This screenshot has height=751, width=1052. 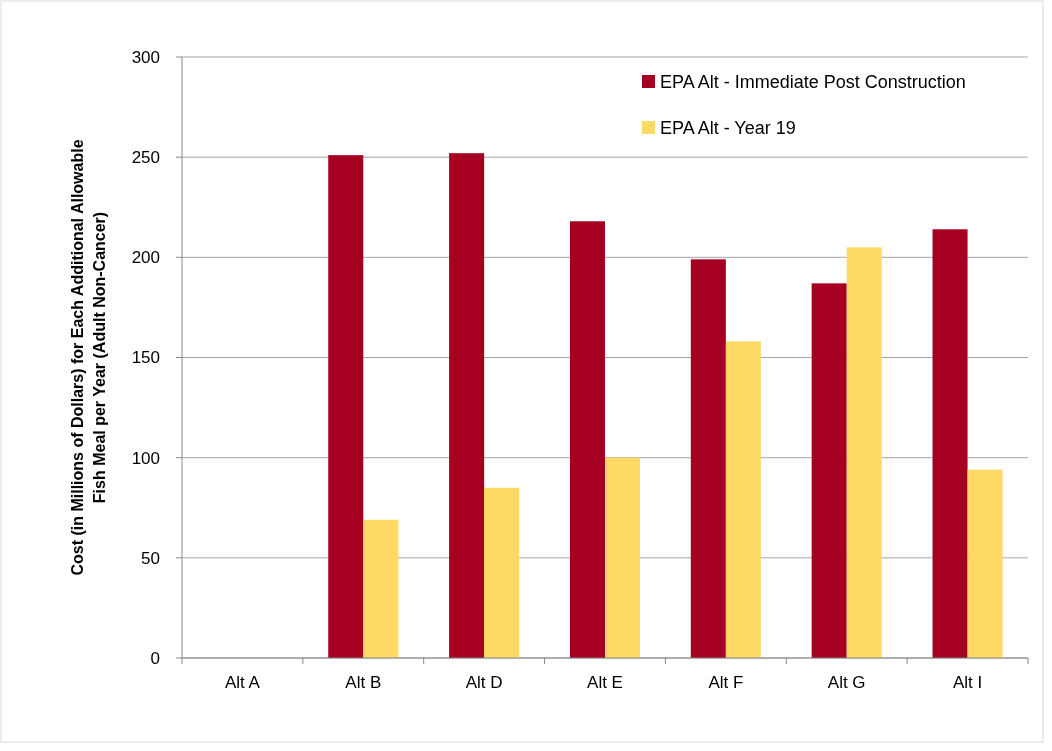 What do you see at coordinates (363, 682) in the screenshot?
I see `x-tick-label: Alt B` at bounding box center [363, 682].